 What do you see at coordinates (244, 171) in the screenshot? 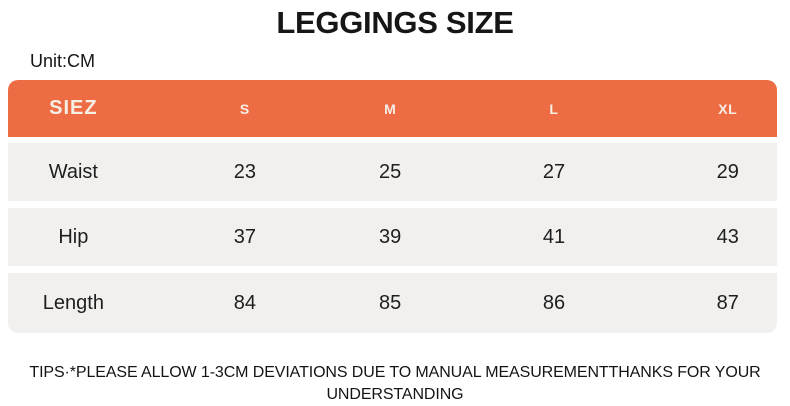
I see `waist-value-s: 23` at bounding box center [244, 171].